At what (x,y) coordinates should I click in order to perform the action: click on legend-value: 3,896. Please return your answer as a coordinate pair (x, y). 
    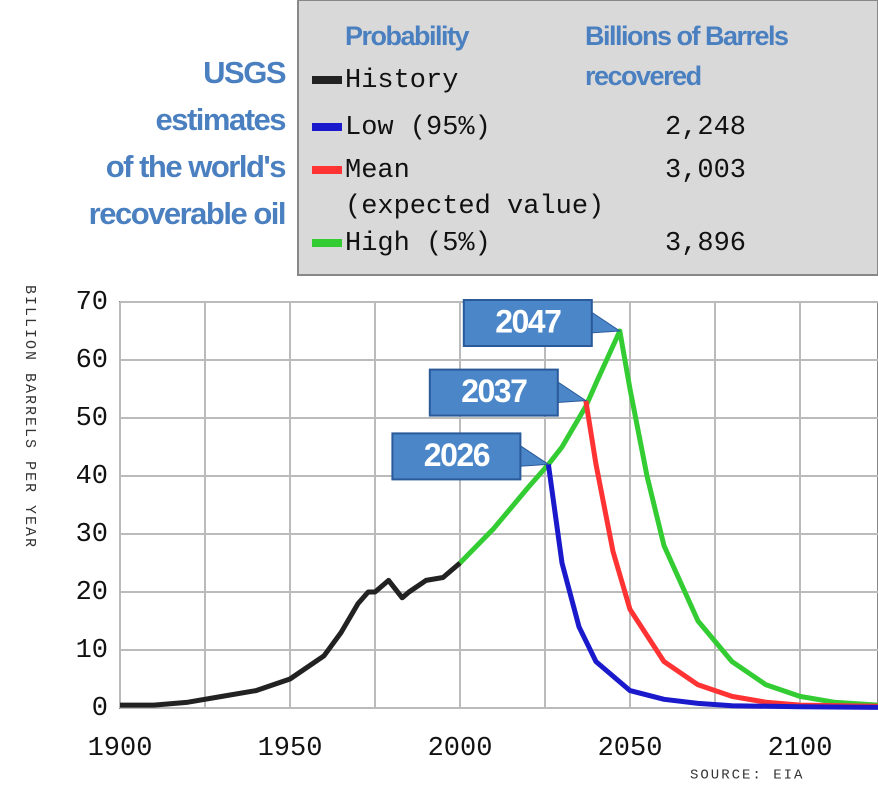
    Looking at the image, I should click on (705, 244).